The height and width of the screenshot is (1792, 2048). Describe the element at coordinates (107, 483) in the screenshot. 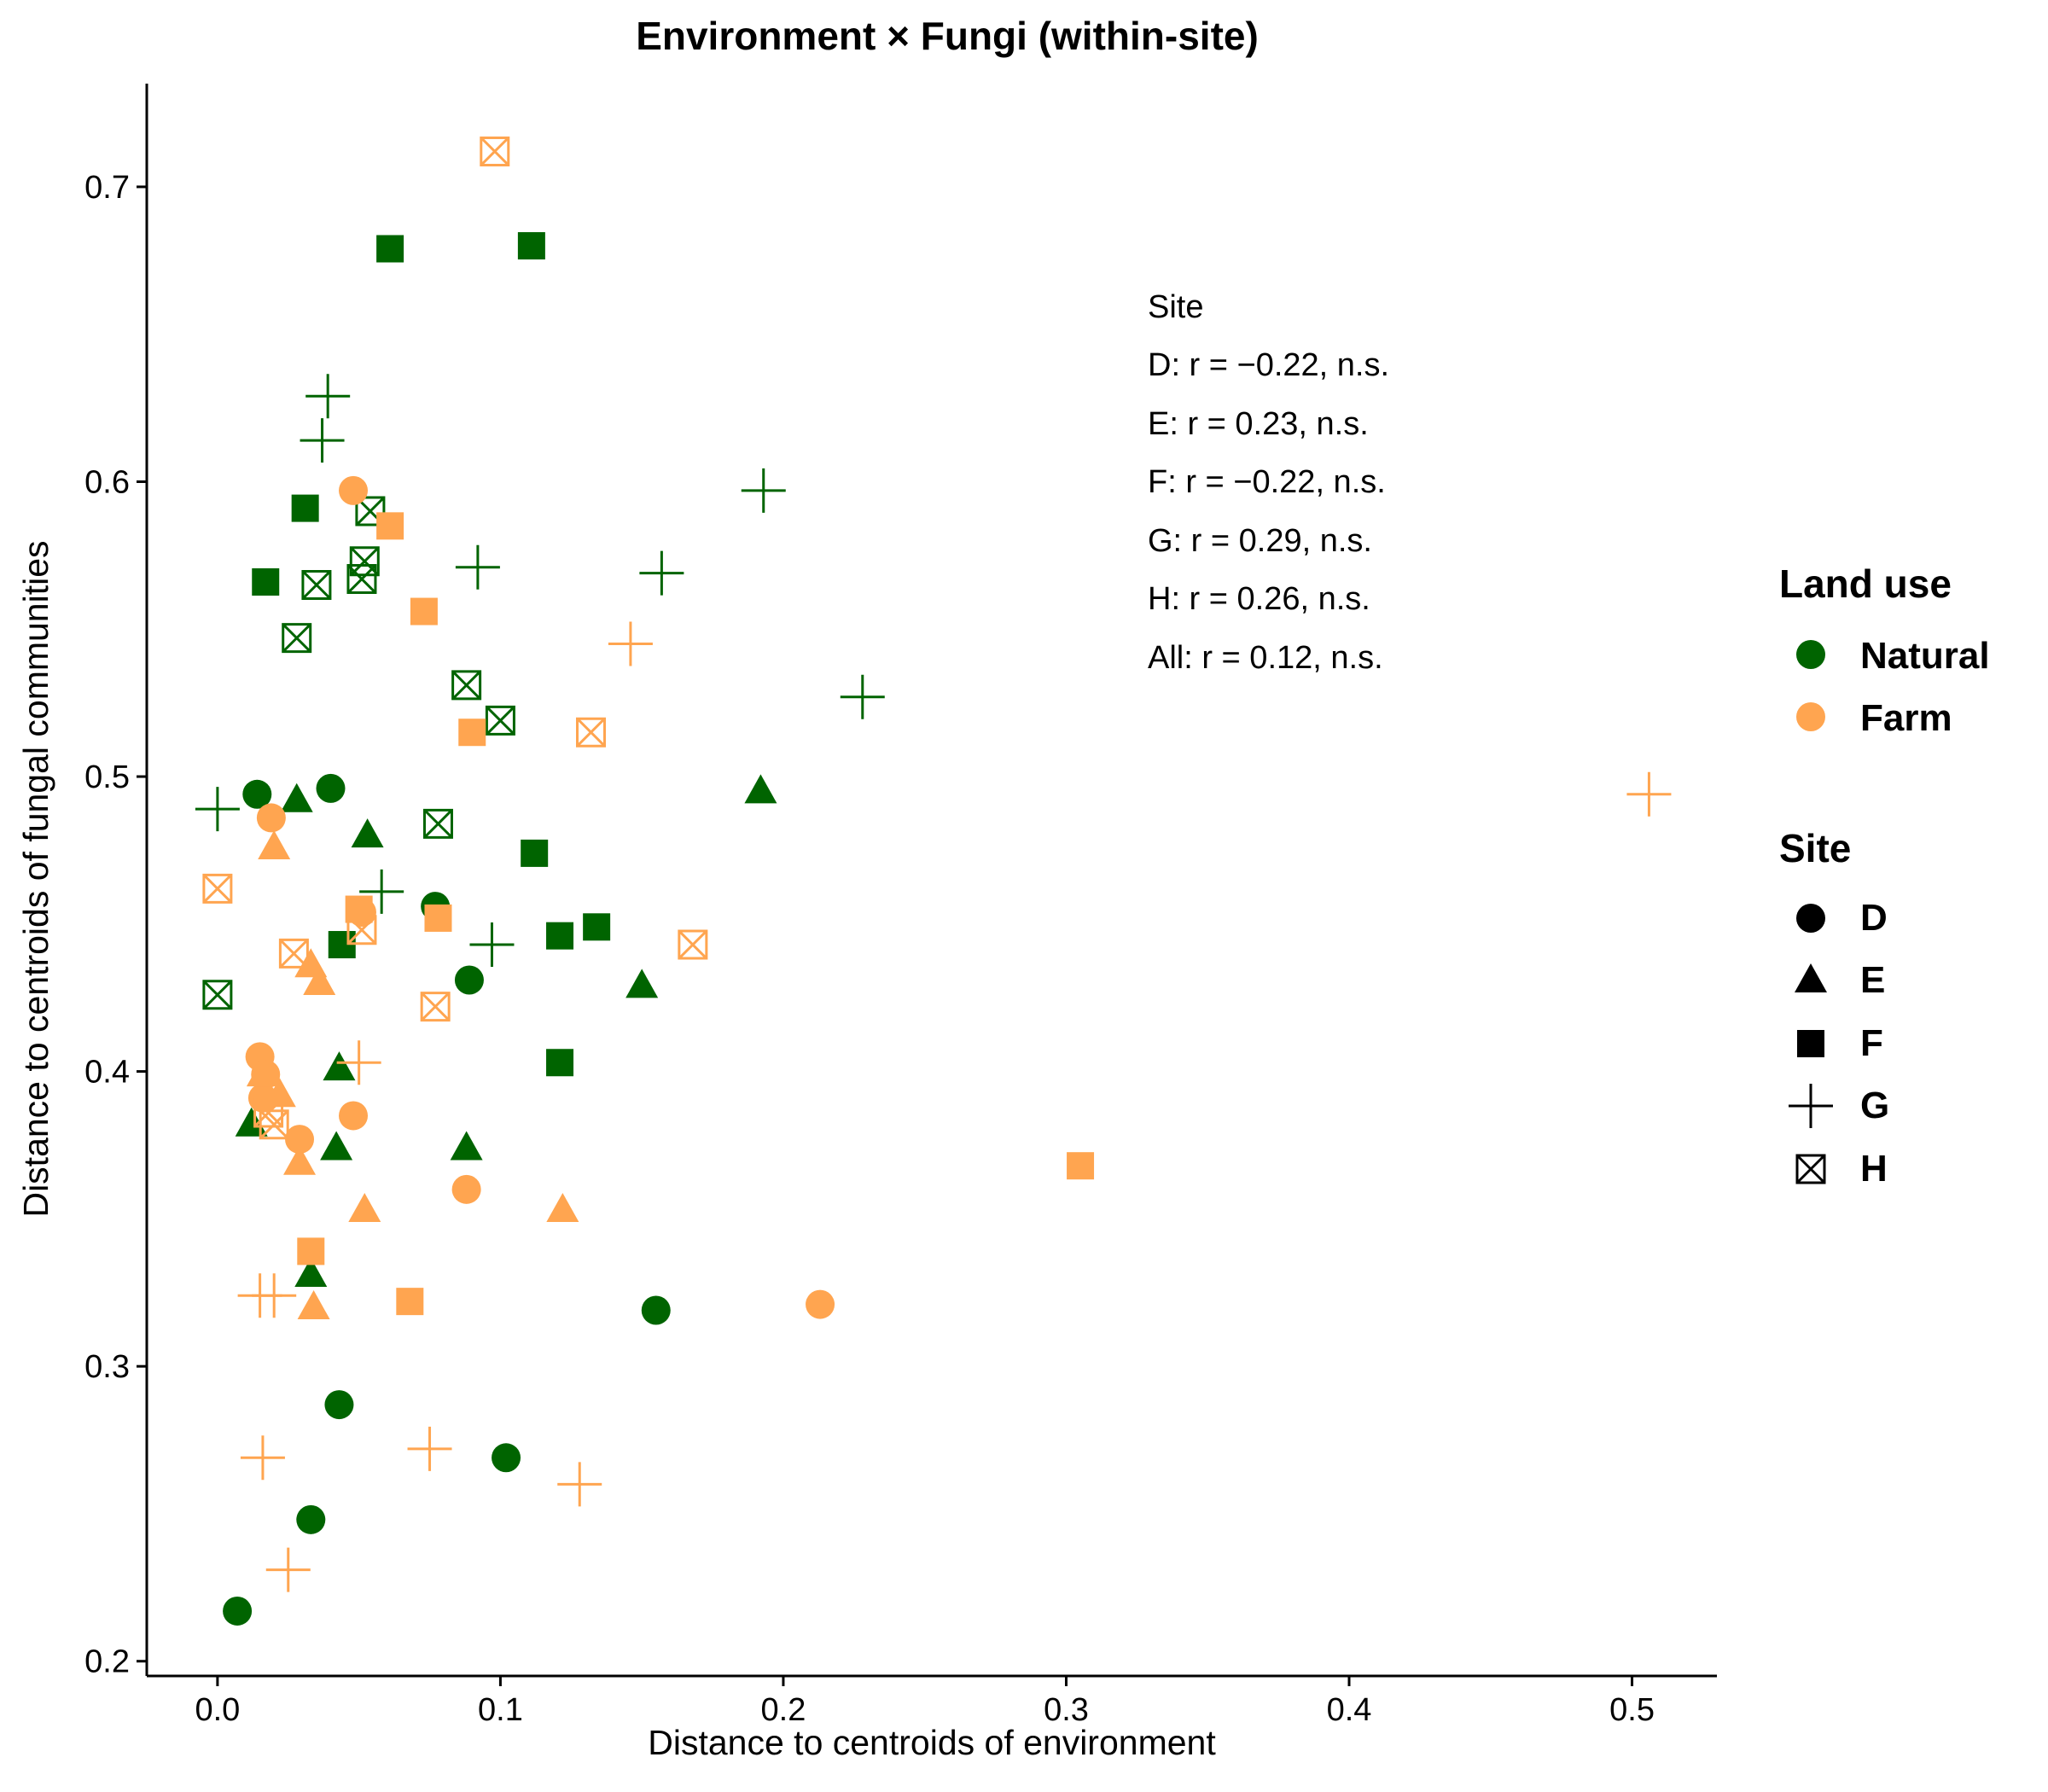

I see `y-tick-label: 0.6` at that location.